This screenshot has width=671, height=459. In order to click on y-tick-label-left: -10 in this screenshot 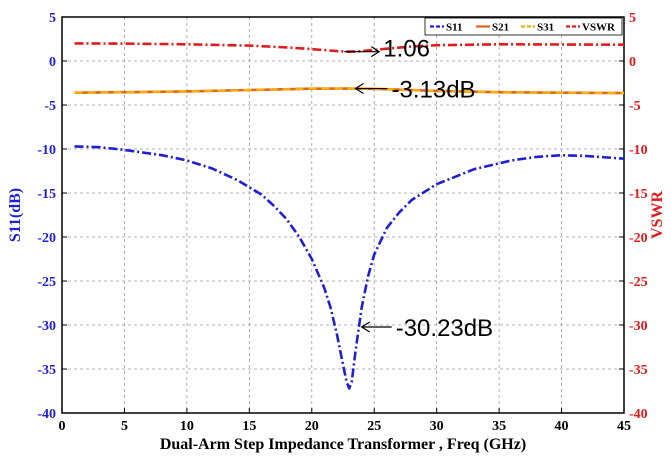, I will do `click(46, 150)`.